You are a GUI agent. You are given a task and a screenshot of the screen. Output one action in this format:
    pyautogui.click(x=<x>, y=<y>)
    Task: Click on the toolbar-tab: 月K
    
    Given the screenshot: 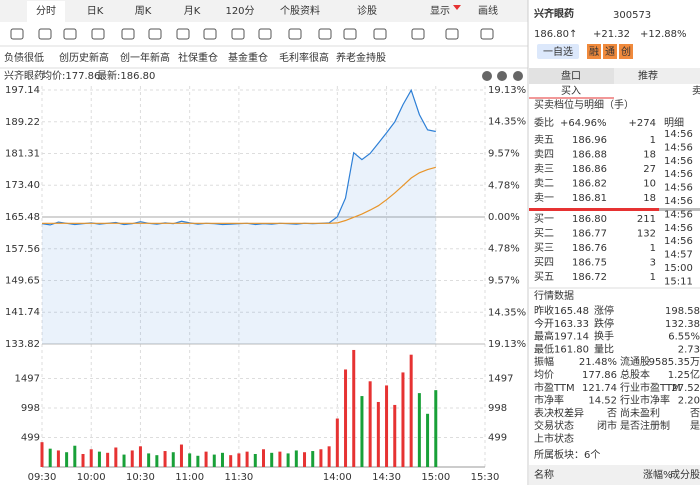 What is the action you would take?
    pyautogui.click(x=192, y=11)
    